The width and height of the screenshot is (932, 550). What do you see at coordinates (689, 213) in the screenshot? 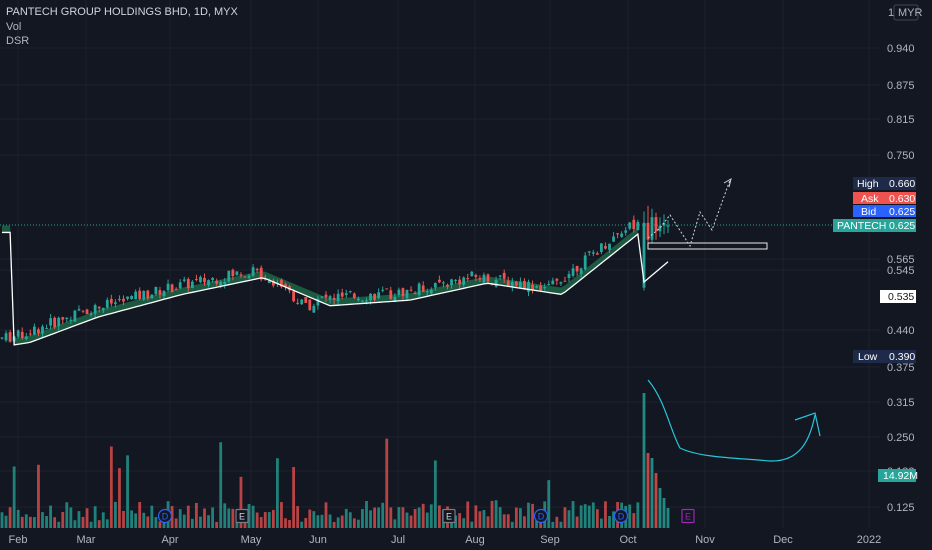
I see `projection-path` at bounding box center [689, 213].